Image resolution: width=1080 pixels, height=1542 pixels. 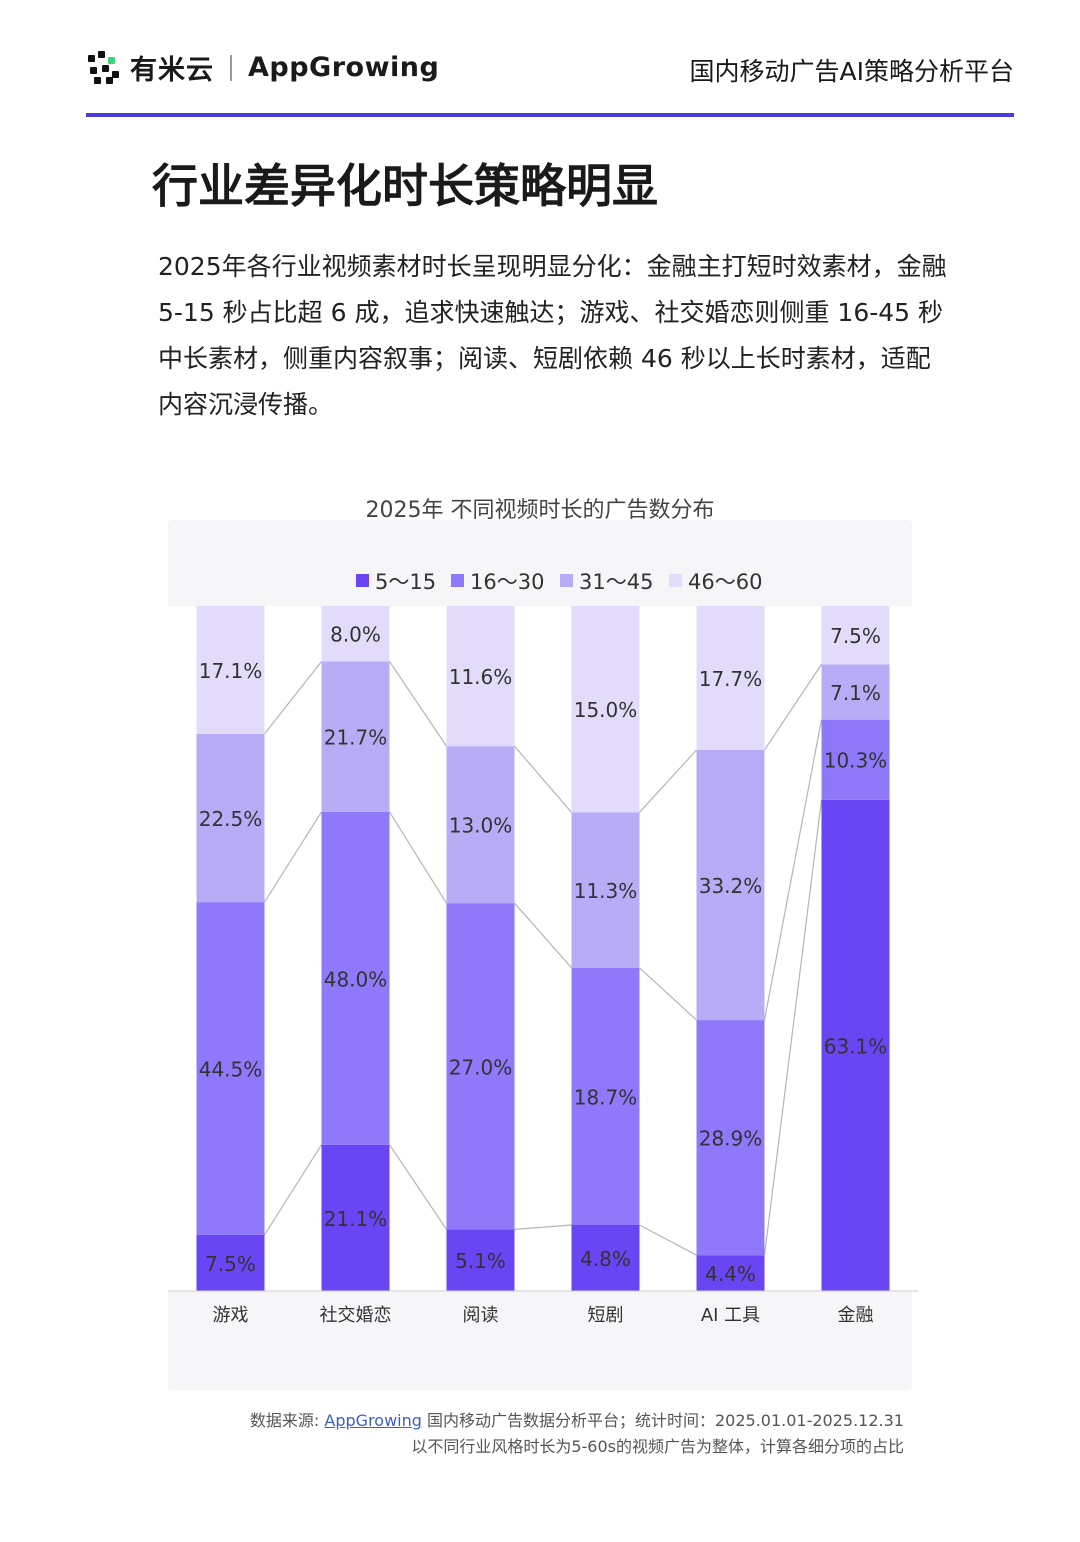 I want to click on data-label: 44.5%, so click(x=231, y=1070).